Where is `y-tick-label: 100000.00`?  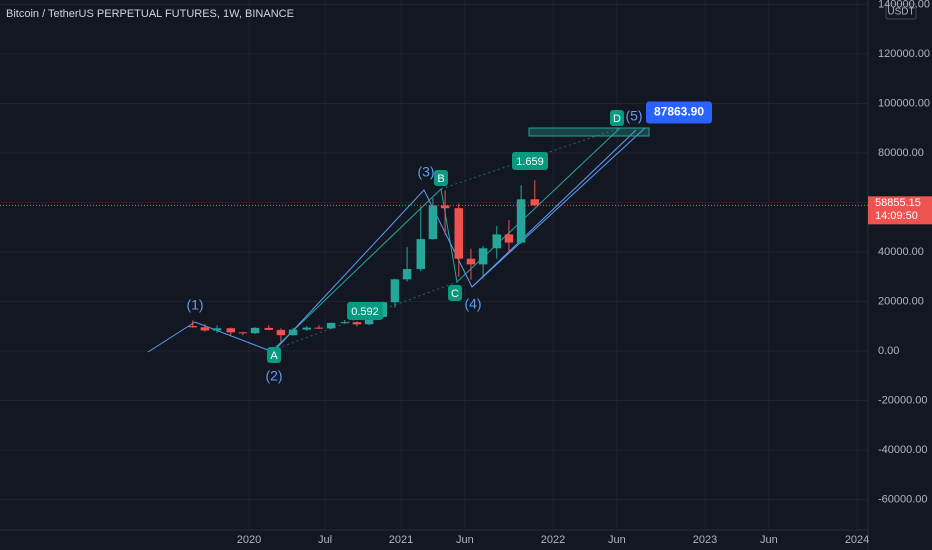 y-tick-label: 100000.00 is located at coordinates (904, 103).